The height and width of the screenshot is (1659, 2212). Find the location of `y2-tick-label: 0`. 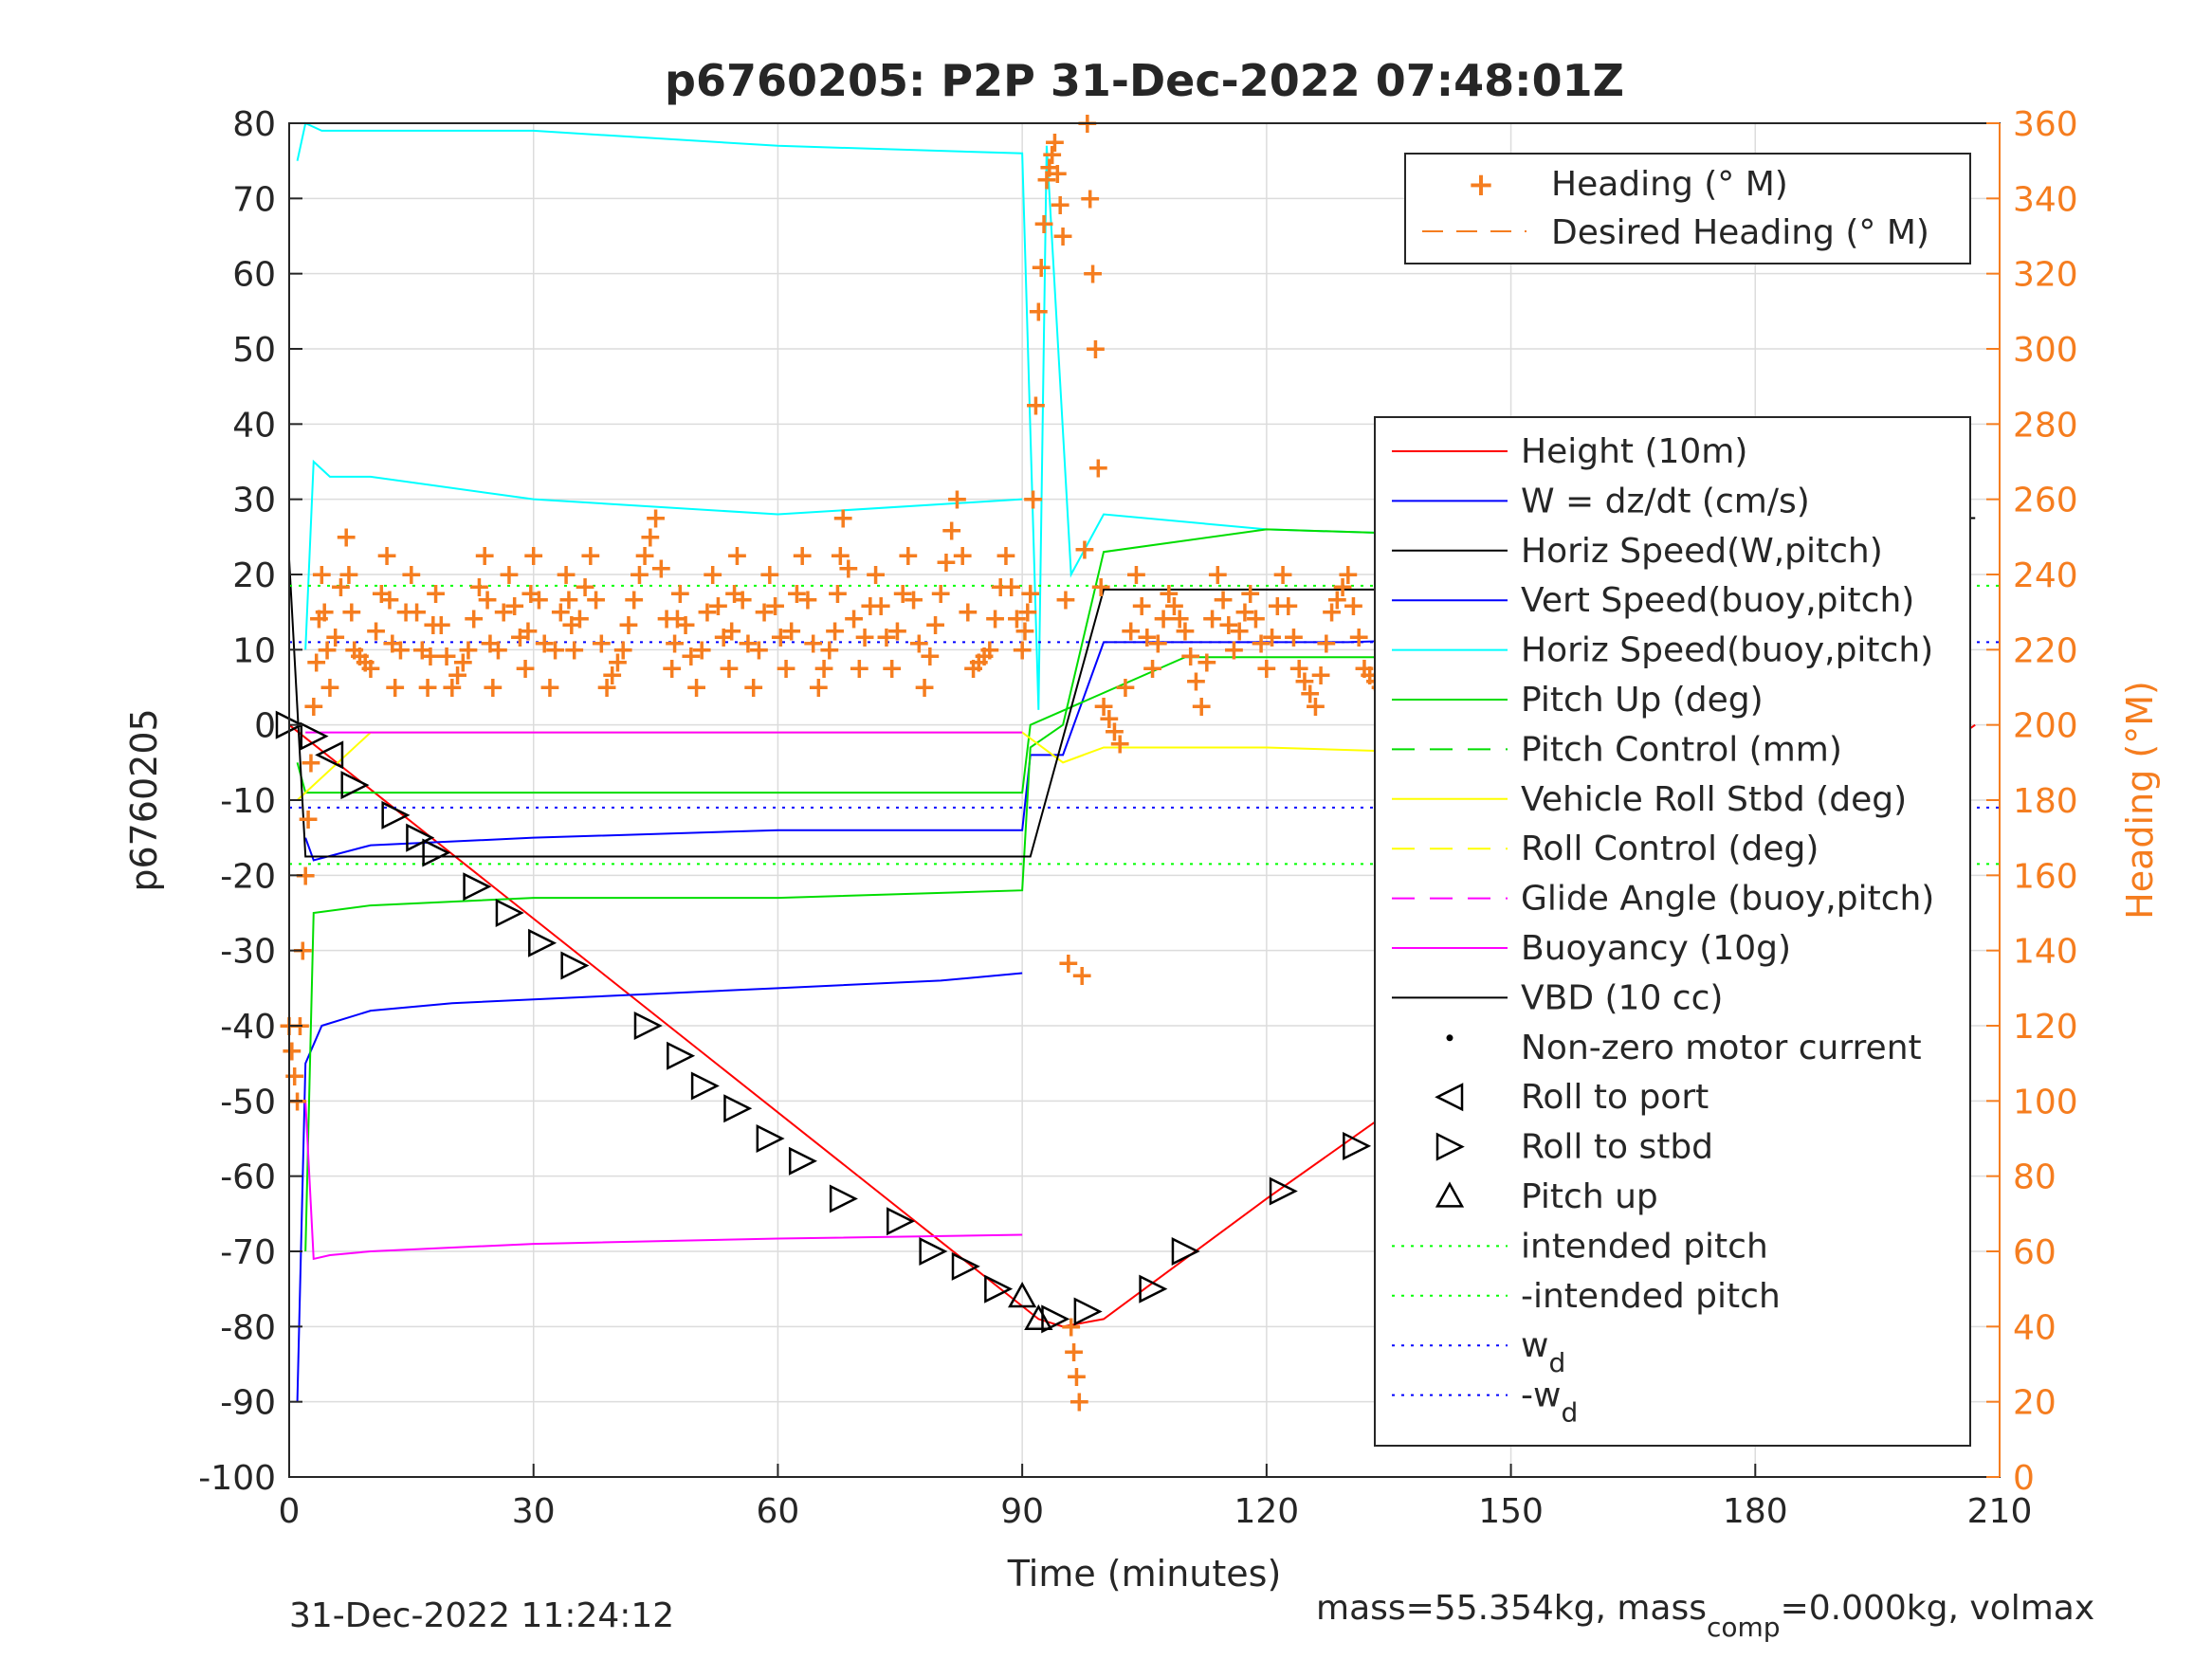

y2-tick-label: 0 is located at coordinates (2024, 1478).